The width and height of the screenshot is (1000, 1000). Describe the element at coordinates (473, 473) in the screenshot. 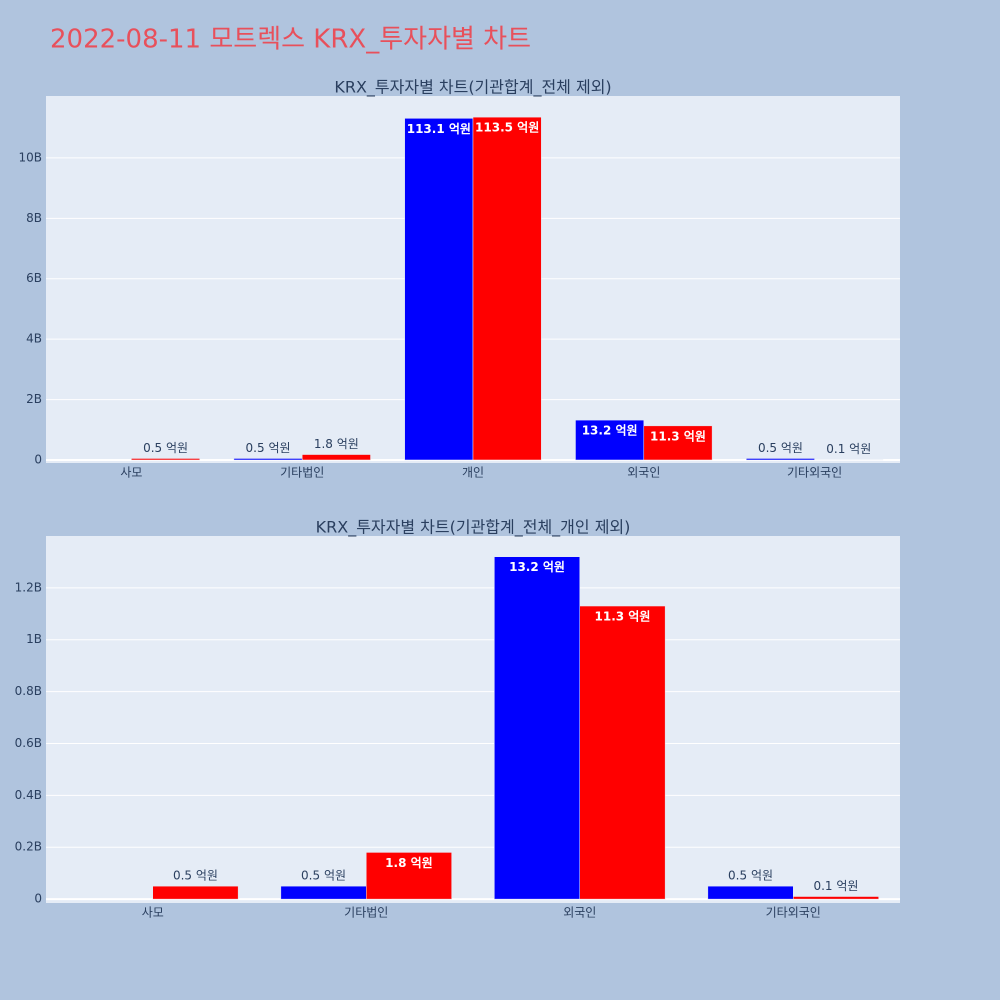

I see `x-tick-label: 개인` at that location.